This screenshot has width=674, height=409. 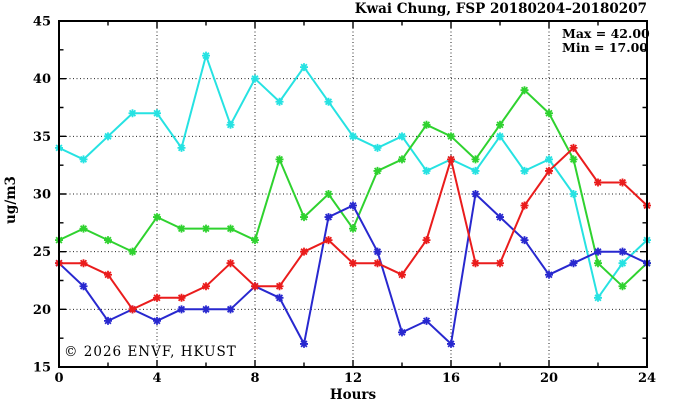 I want to click on x-tick-label: 20, so click(x=549, y=378).